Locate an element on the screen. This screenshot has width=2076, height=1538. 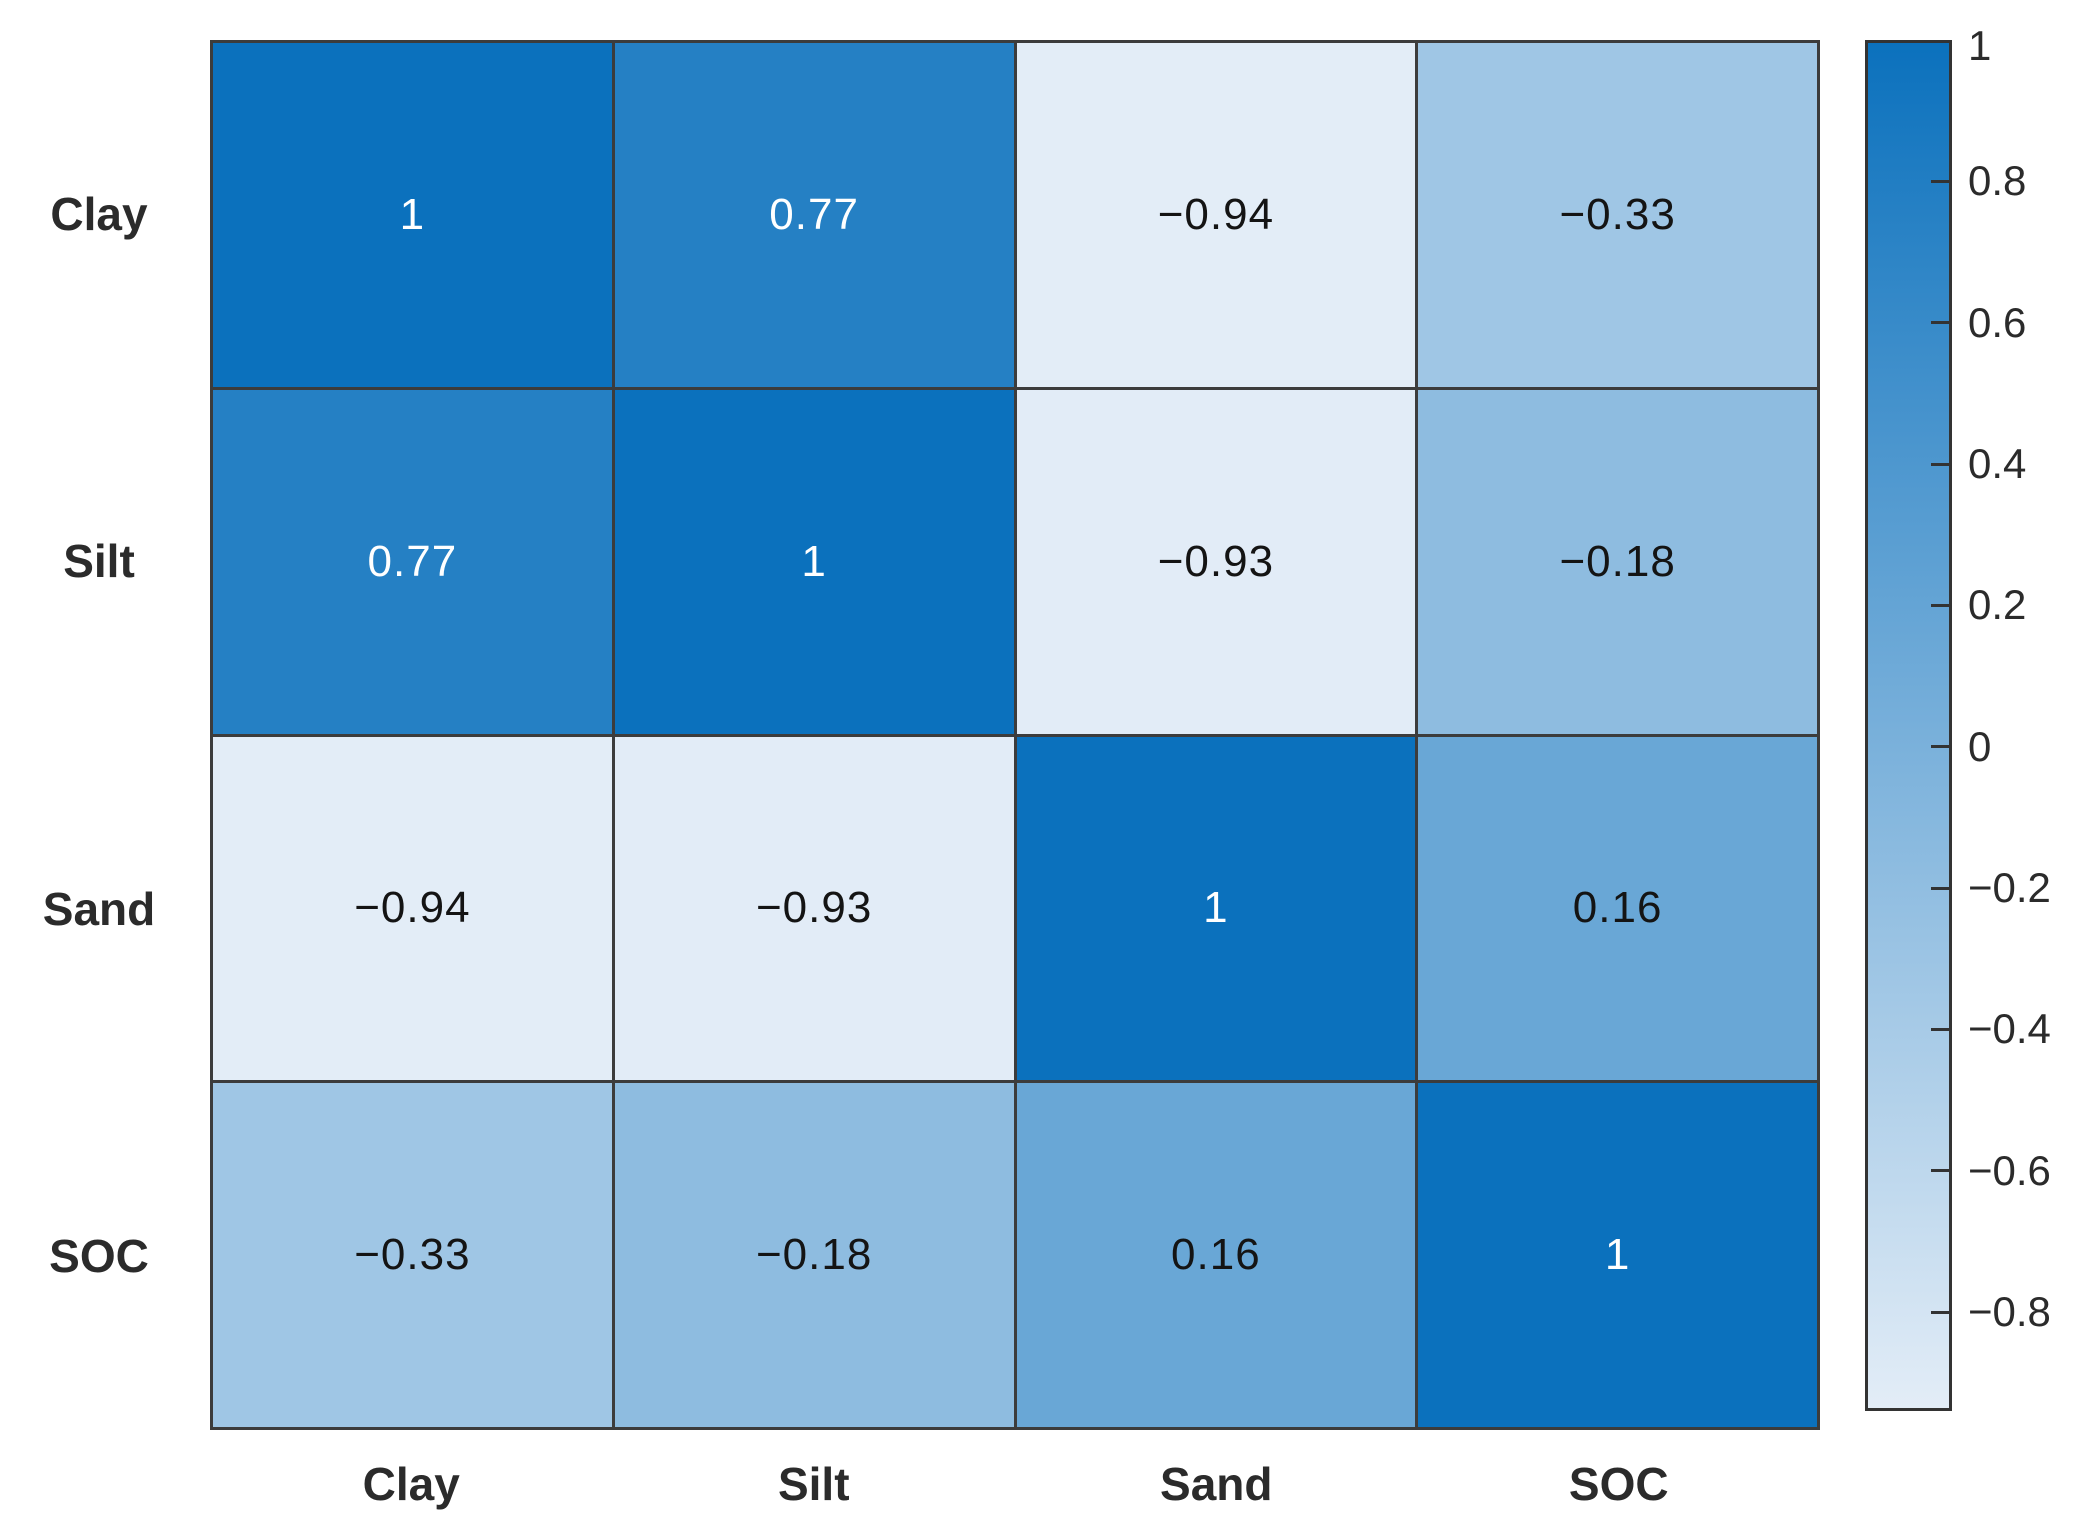
heatmap-cell-silt-sand: −0.93 is located at coordinates (1216, 561).